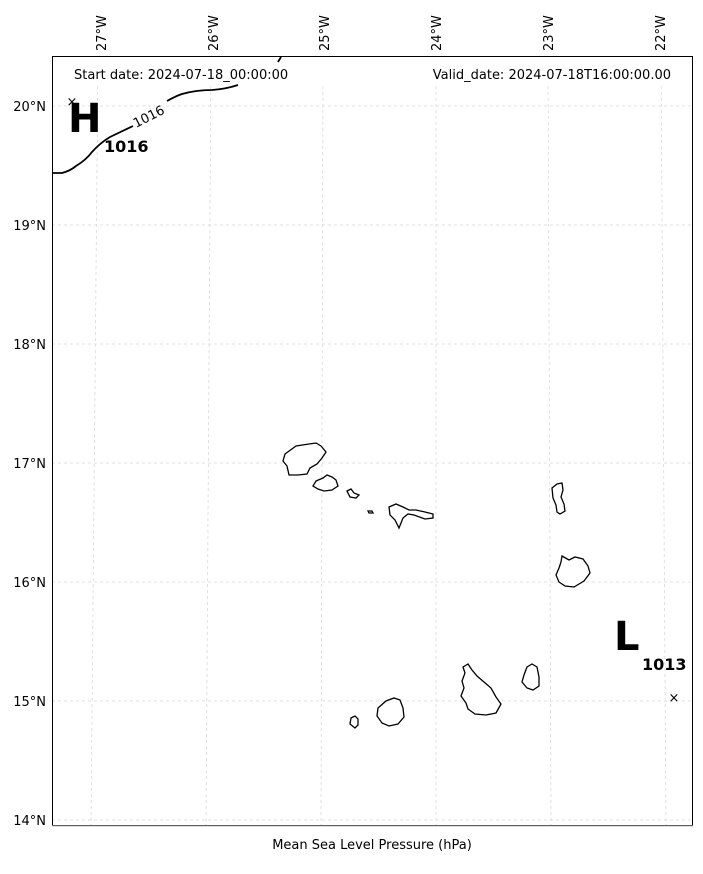 Image resolution: width=703 pixels, height=874 pixels. Describe the element at coordinates (552, 75) in the screenshot. I see `valid-date-label: Valid_date: 2024-07-18T16:00:00.00` at that location.